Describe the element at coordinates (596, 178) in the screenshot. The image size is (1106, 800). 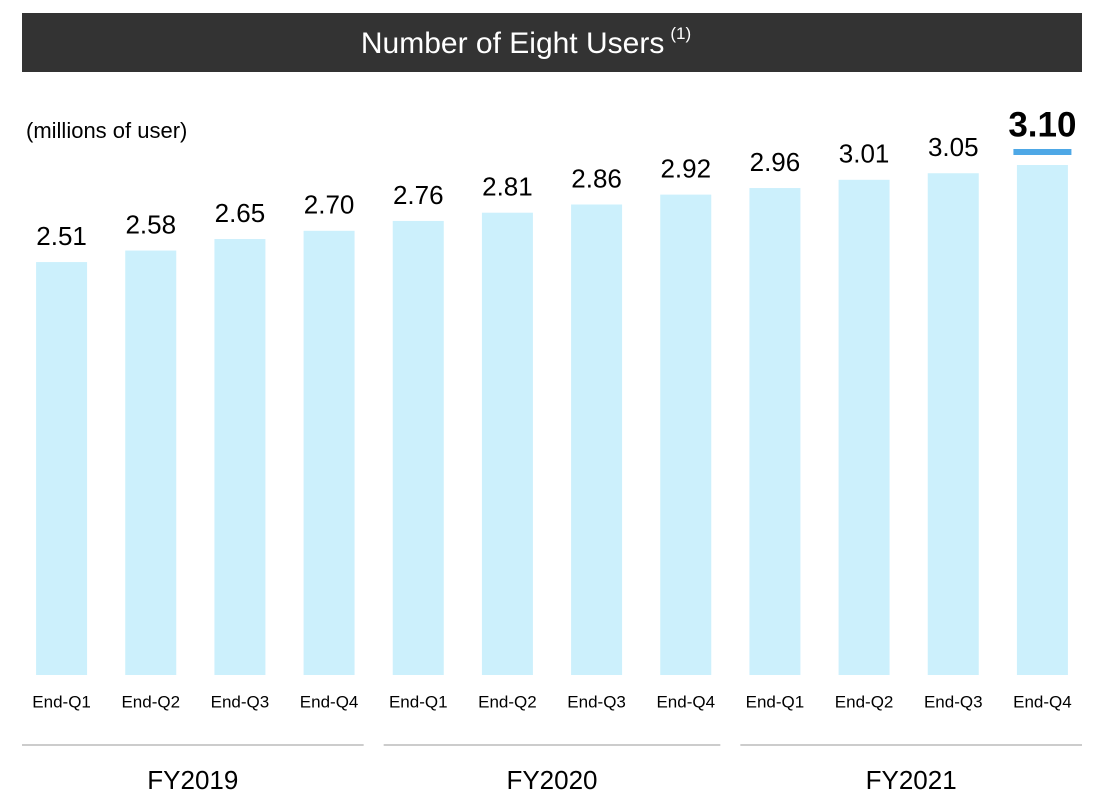
I see `value-label: 2.86` at that location.